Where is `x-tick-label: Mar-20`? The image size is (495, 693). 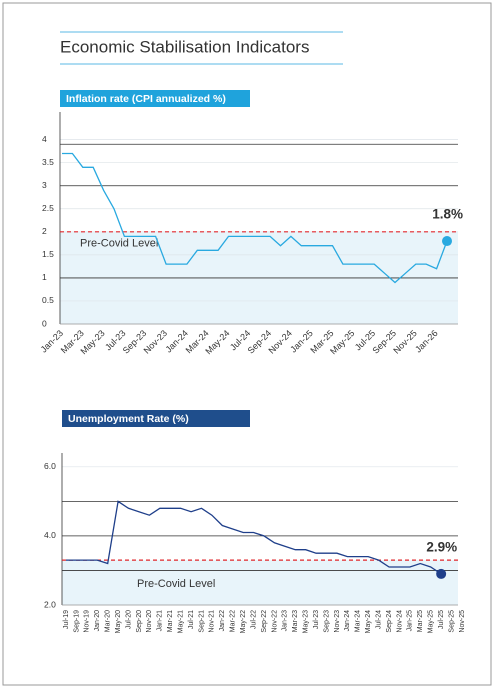
x-tick-label: Mar-20 is located at coordinates (108, 621).